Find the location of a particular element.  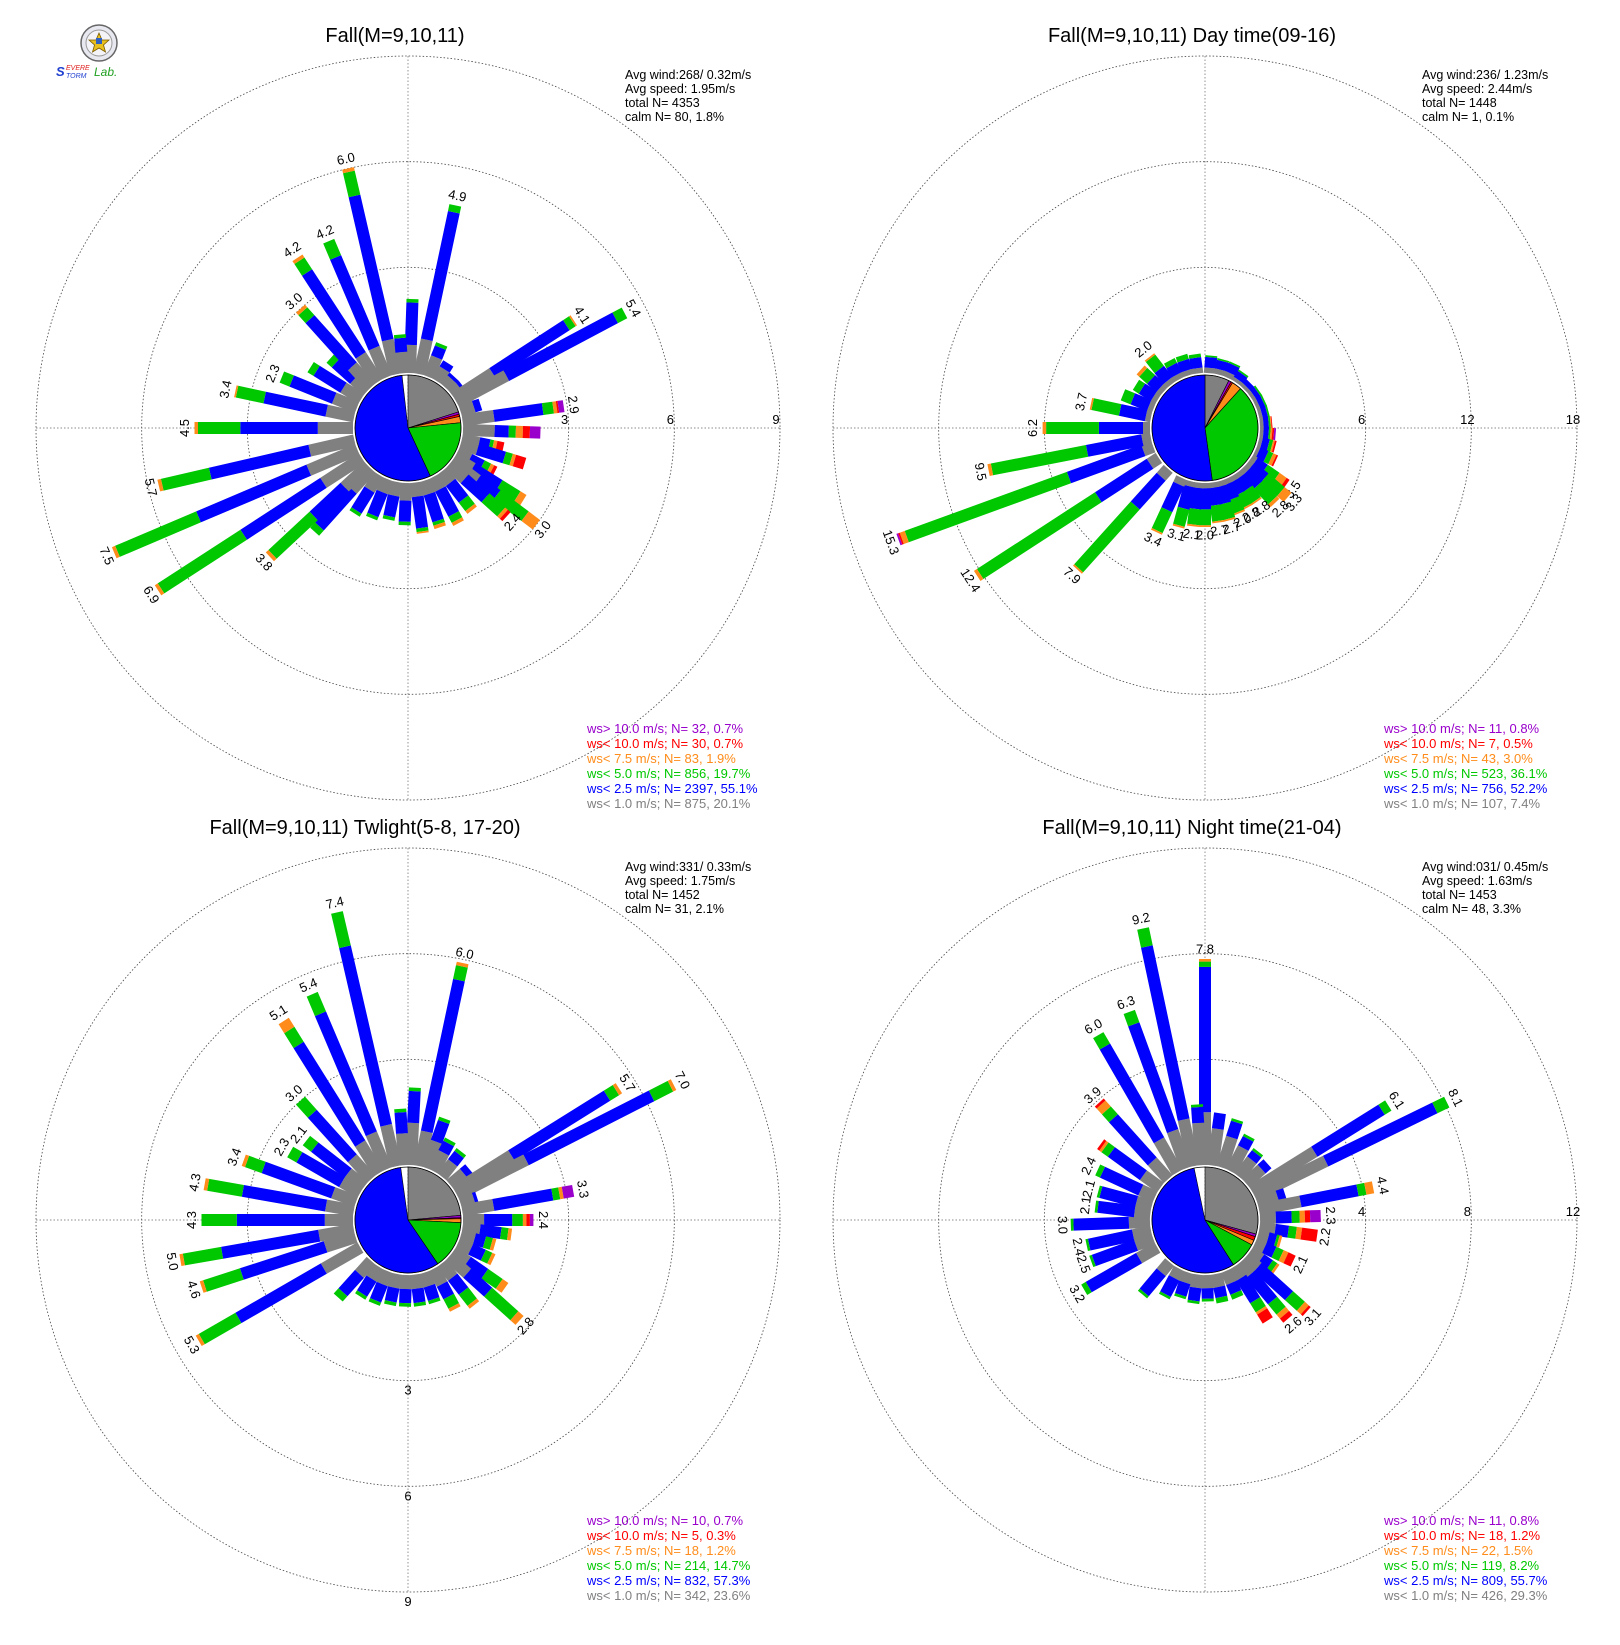

spoke-label: 6.0 is located at coordinates (345, 158).